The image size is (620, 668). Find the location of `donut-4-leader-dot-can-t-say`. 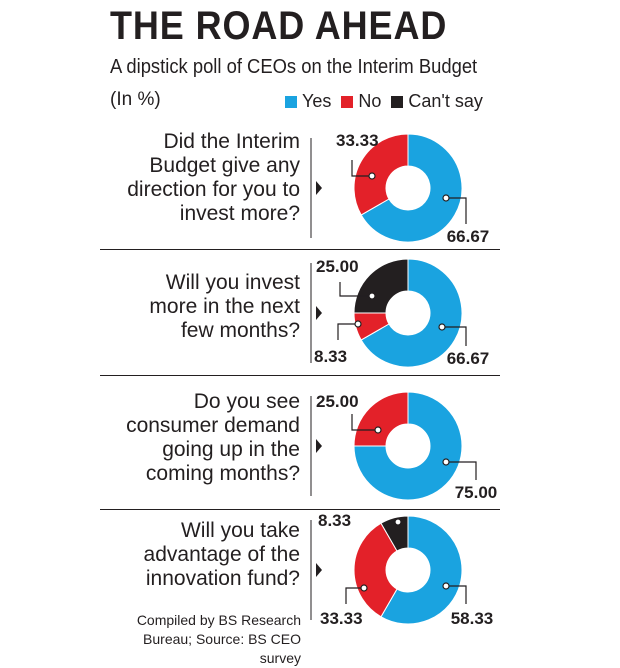

donut-4-leader-dot-can-t-say is located at coordinates (398, 522).